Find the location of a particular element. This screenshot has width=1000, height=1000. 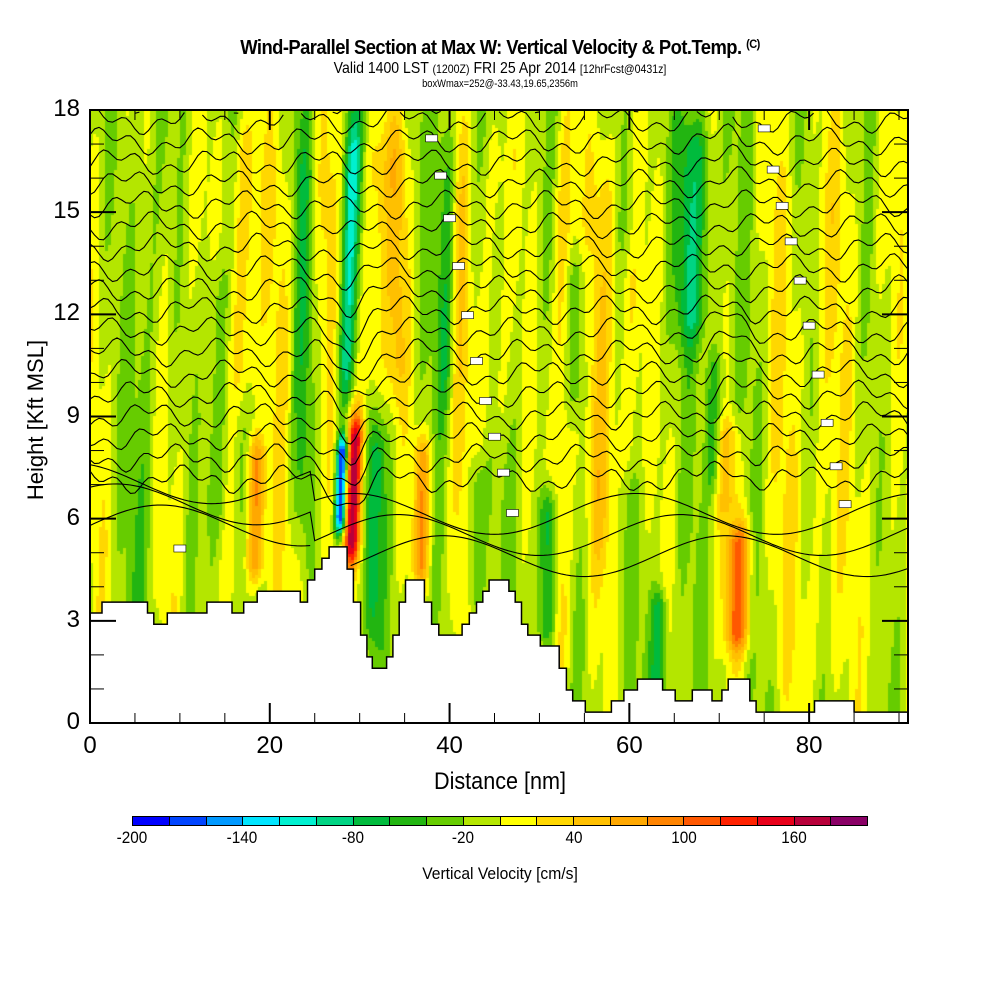

y-tick-label: 3 is located at coordinates (73, 619).